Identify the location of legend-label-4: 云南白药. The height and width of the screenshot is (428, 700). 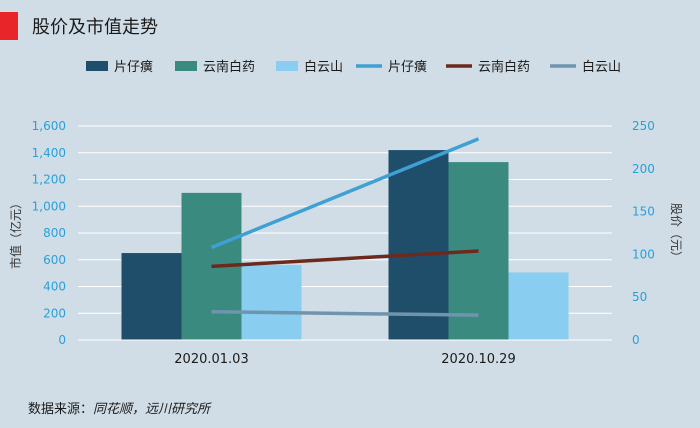
(504, 67).